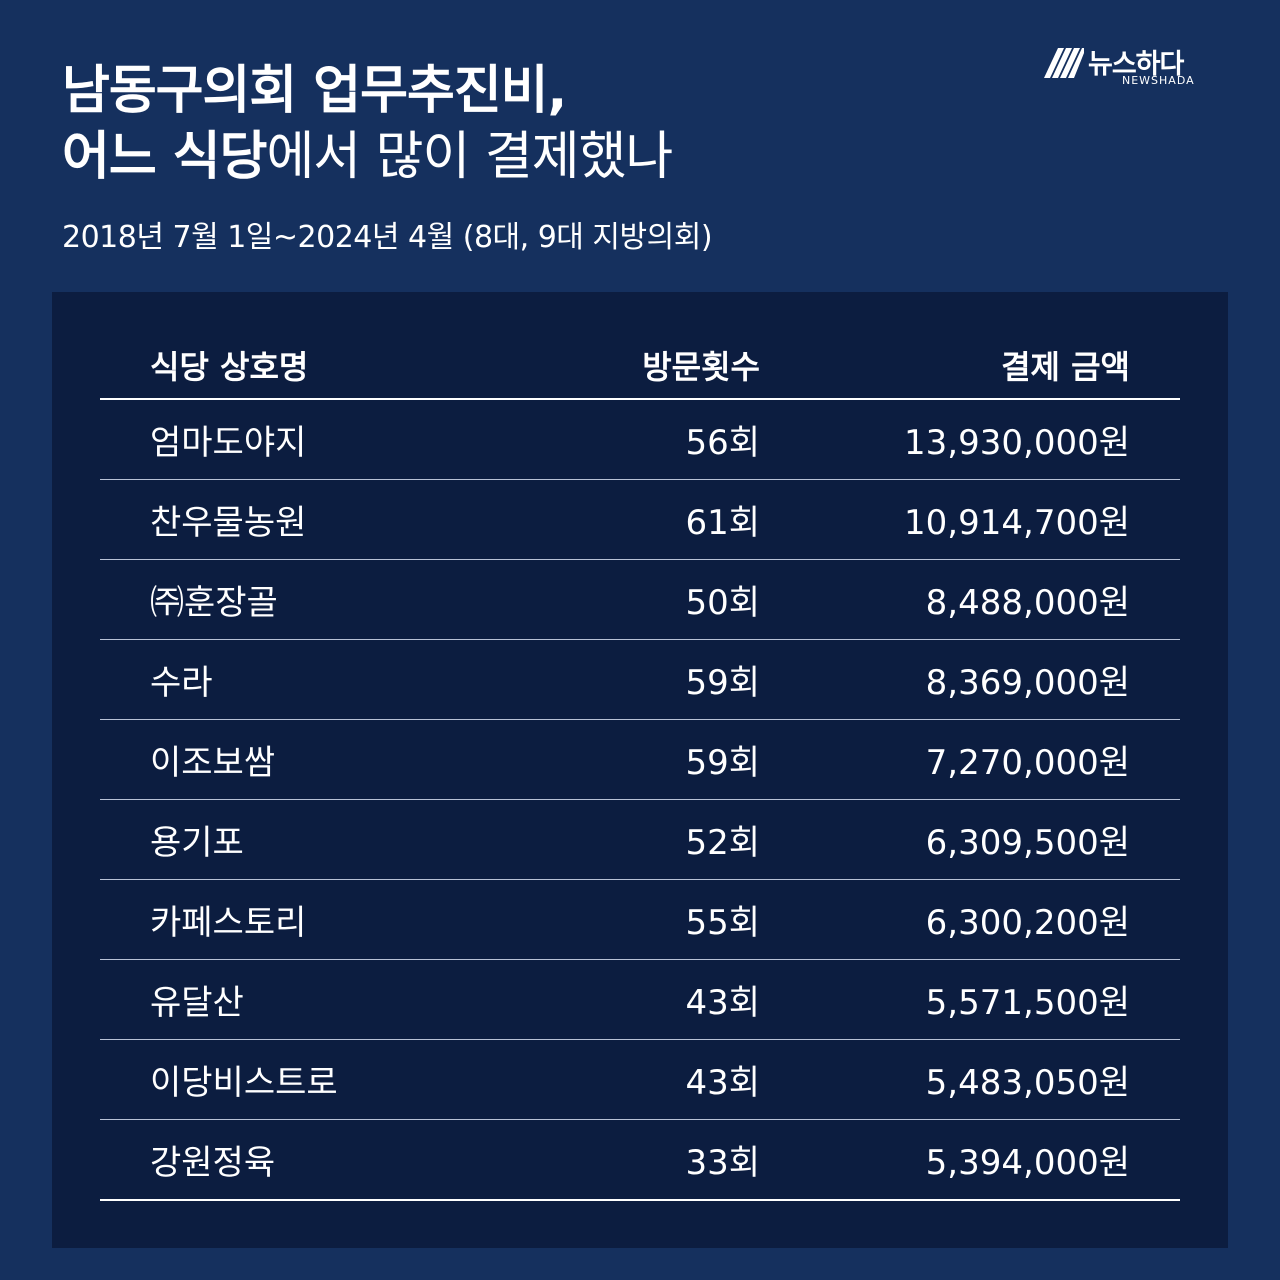  Describe the element at coordinates (1027, 683) in the screenshot. I see `cell-amount: 8,369,000원` at that location.